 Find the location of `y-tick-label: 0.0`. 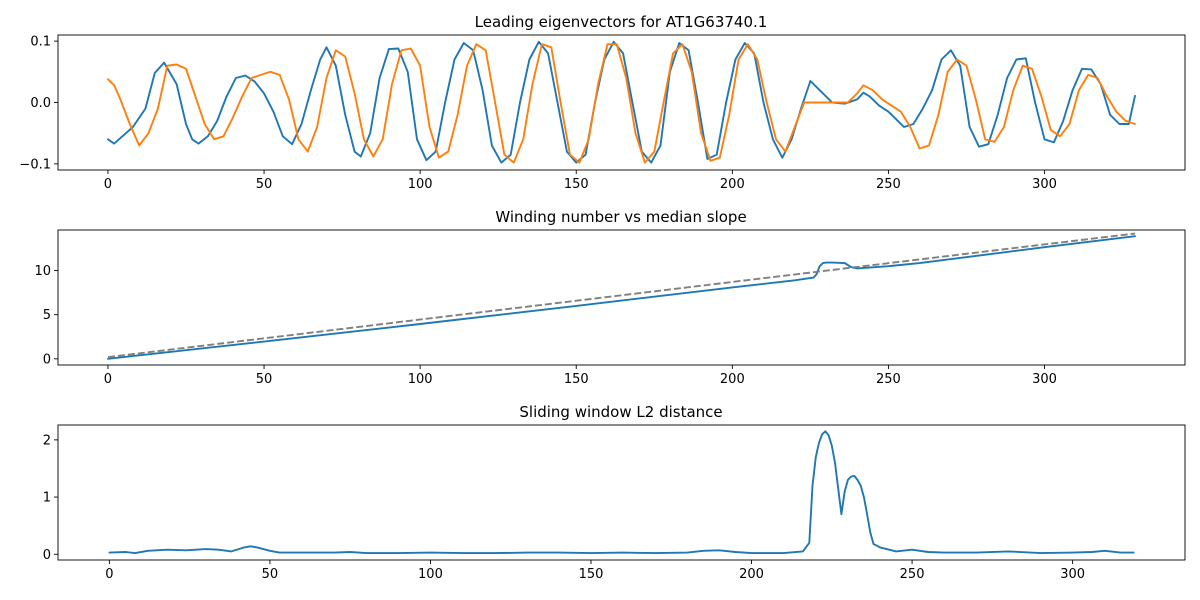

y-tick-label: 0.0 is located at coordinates (40, 103).